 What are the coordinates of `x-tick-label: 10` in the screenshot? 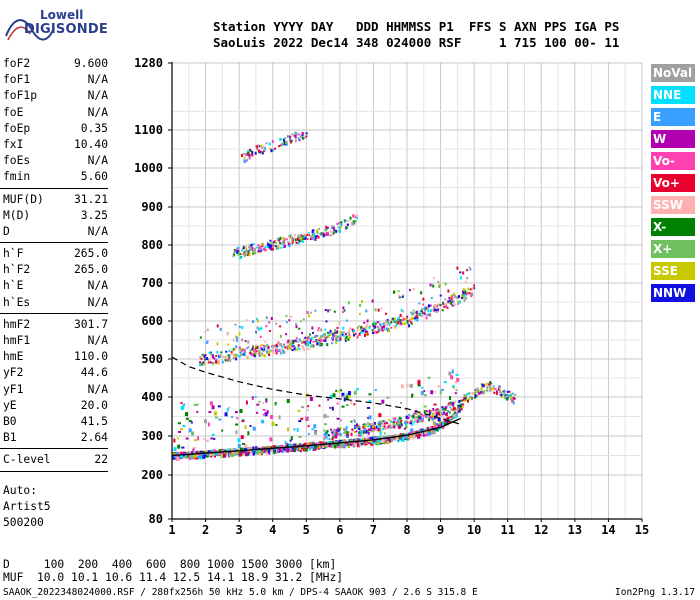 It's located at (474, 530).